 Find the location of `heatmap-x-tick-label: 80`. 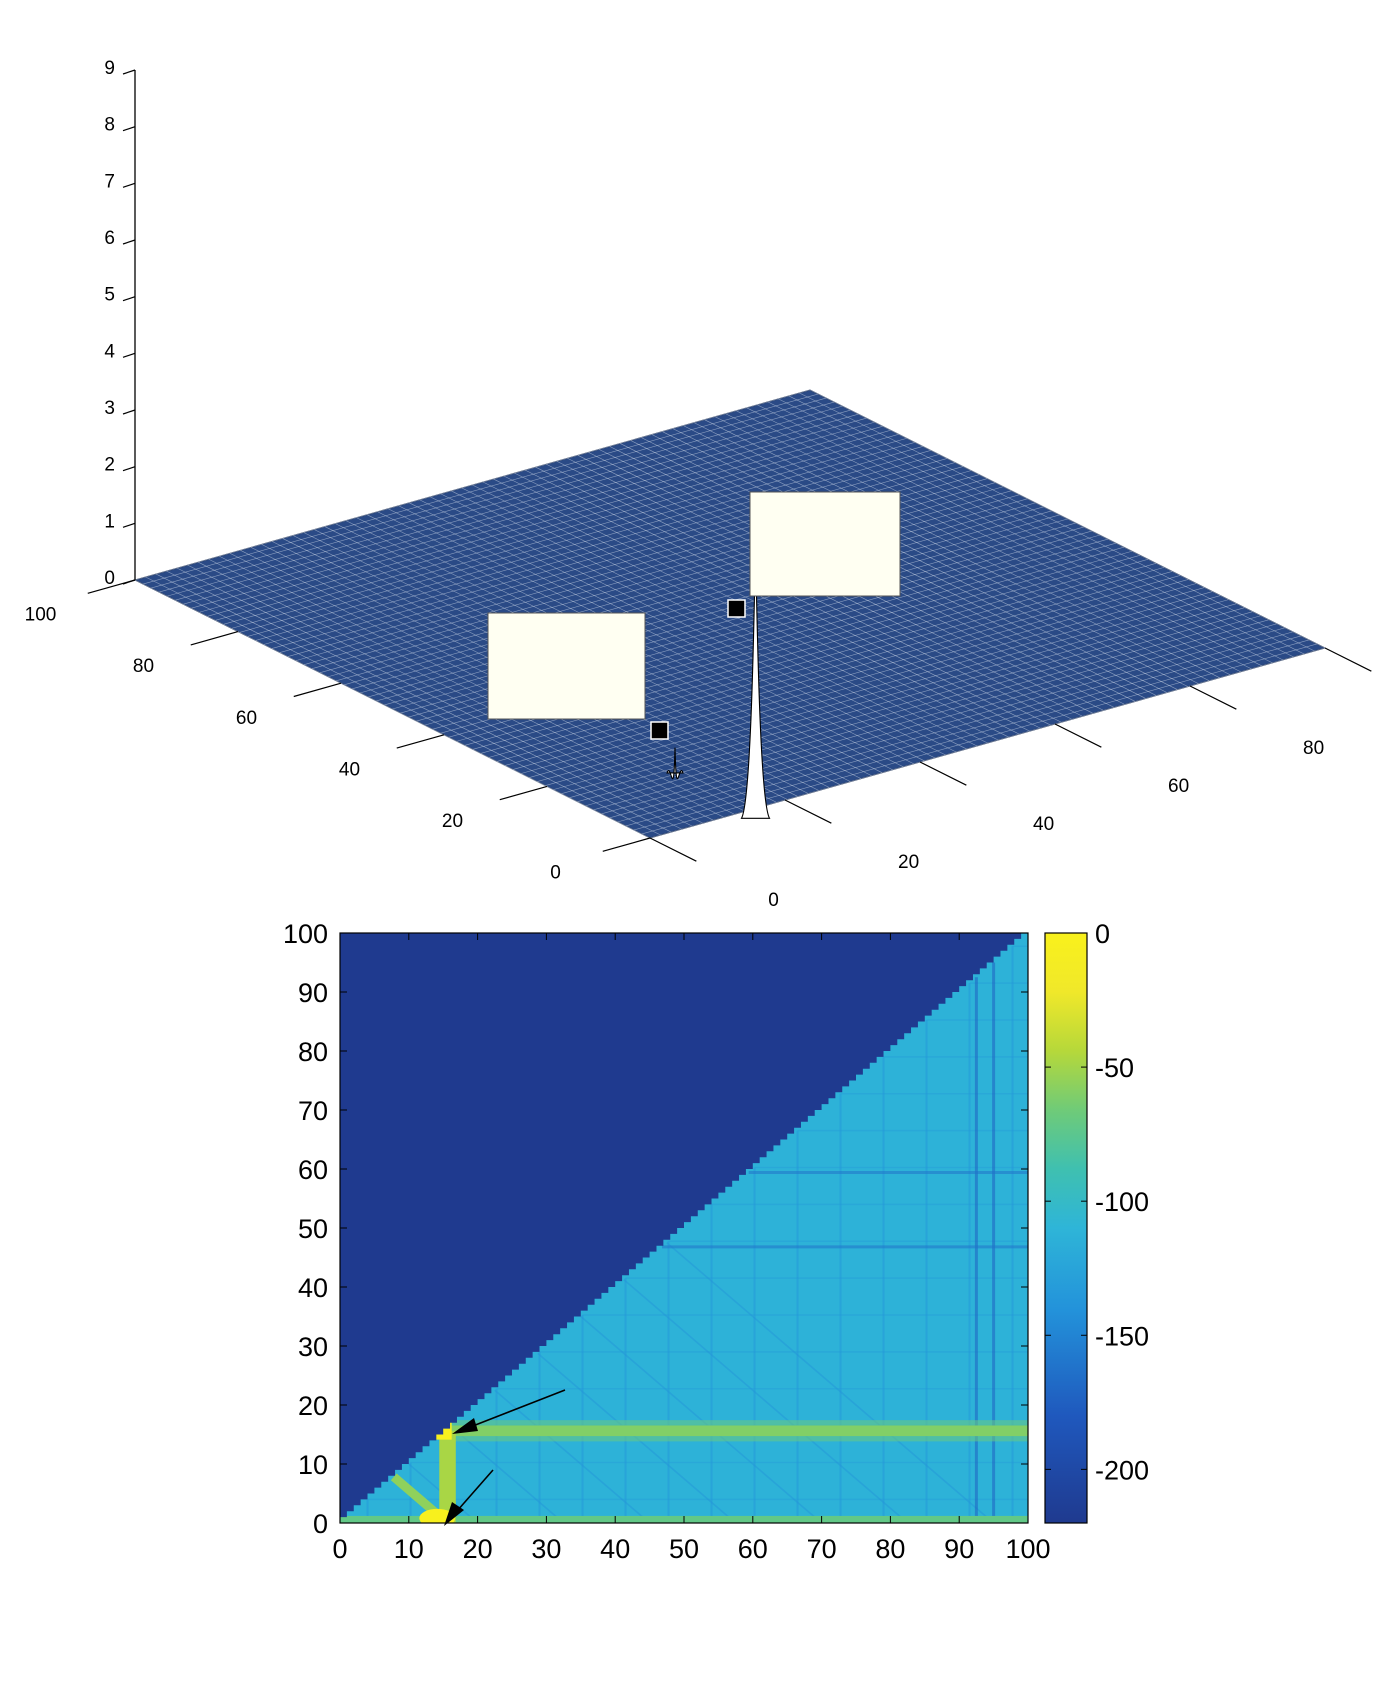

heatmap-x-tick-label: 80 is located at coordinates (890, 1549).